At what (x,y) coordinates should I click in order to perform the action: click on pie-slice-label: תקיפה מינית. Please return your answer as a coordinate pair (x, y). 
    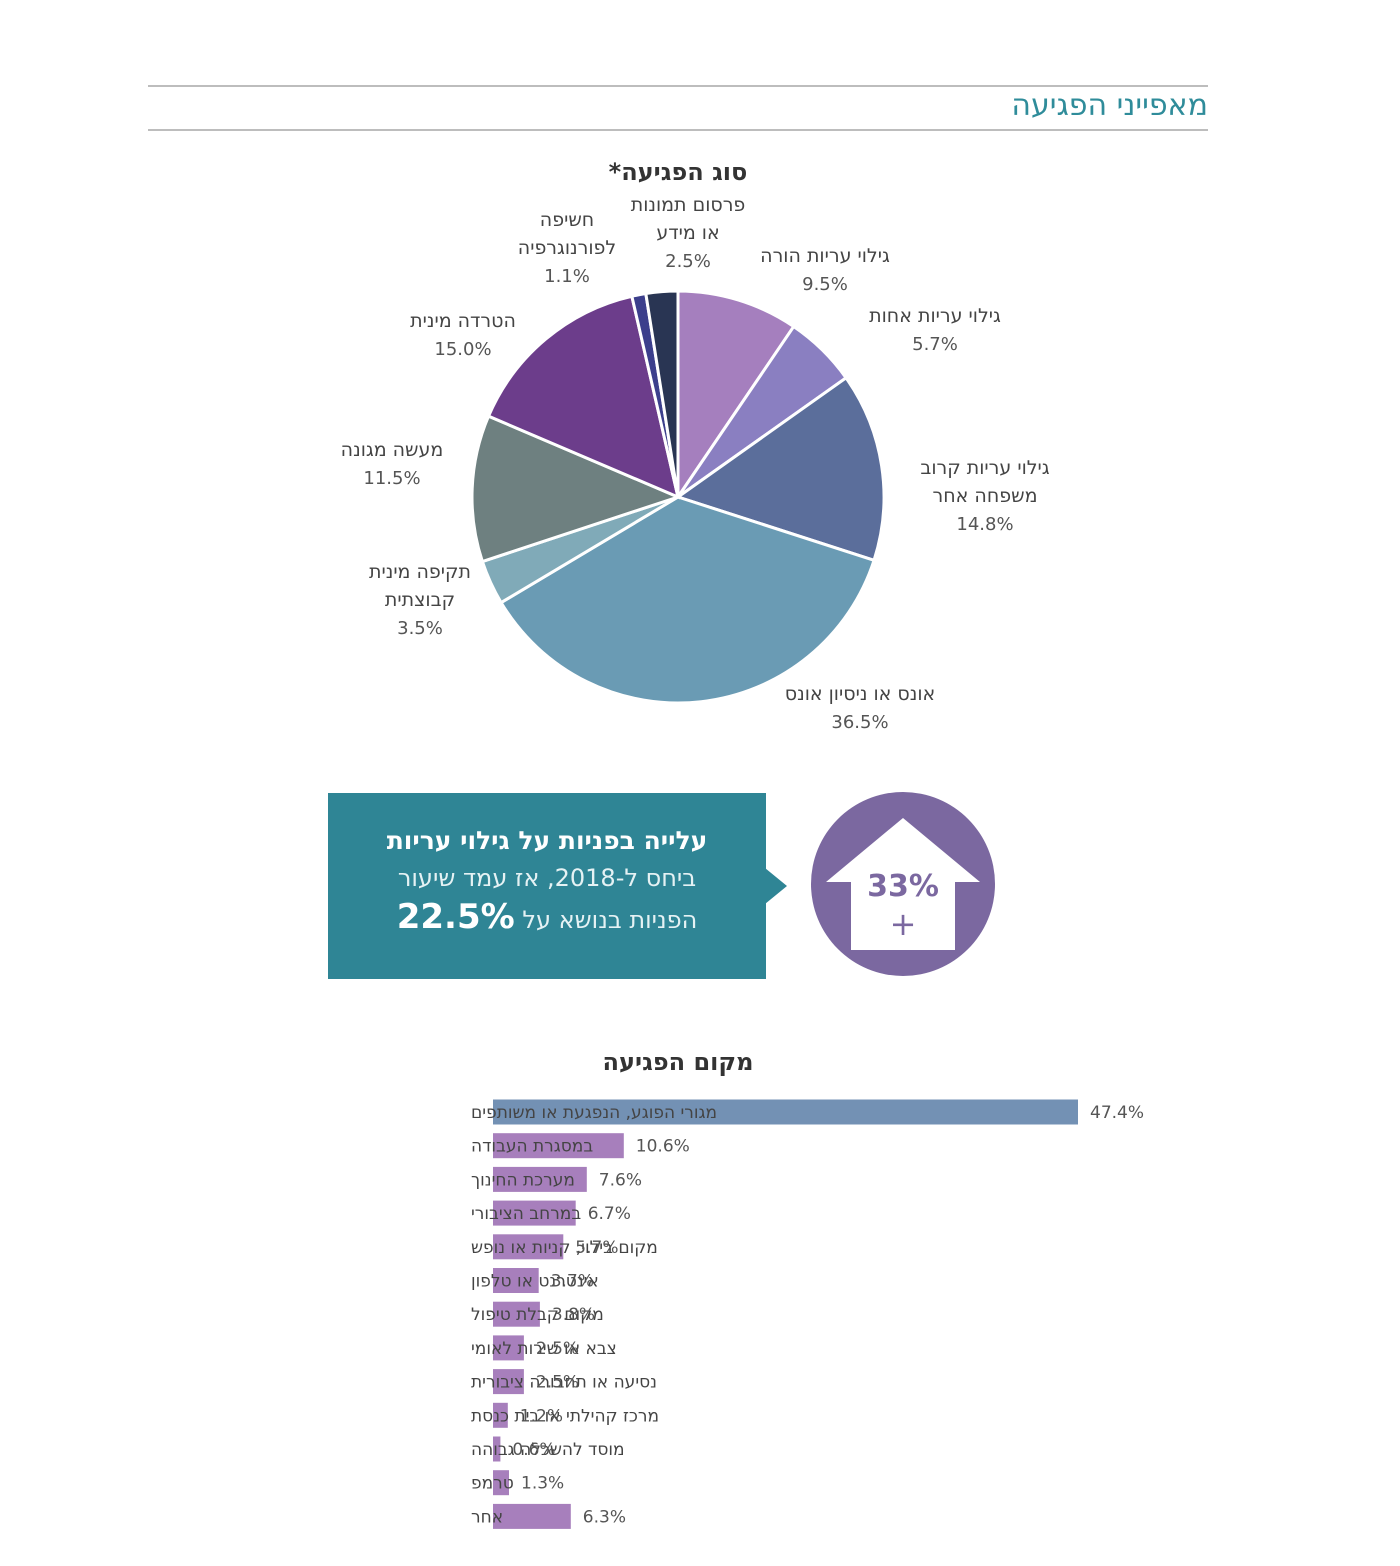
    Looking at the image, I should click on (420, 572).